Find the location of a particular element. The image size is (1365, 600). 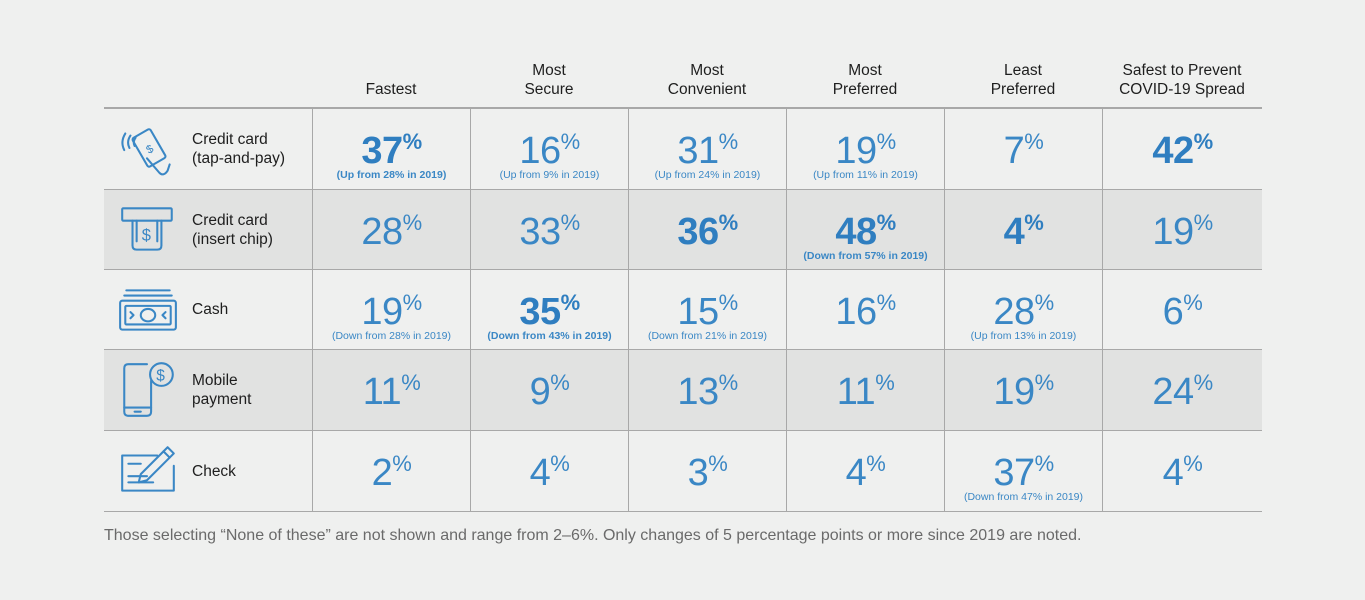

table-cell: 19% (Down from 28% in 2019) is located at coordinates (391, 310).